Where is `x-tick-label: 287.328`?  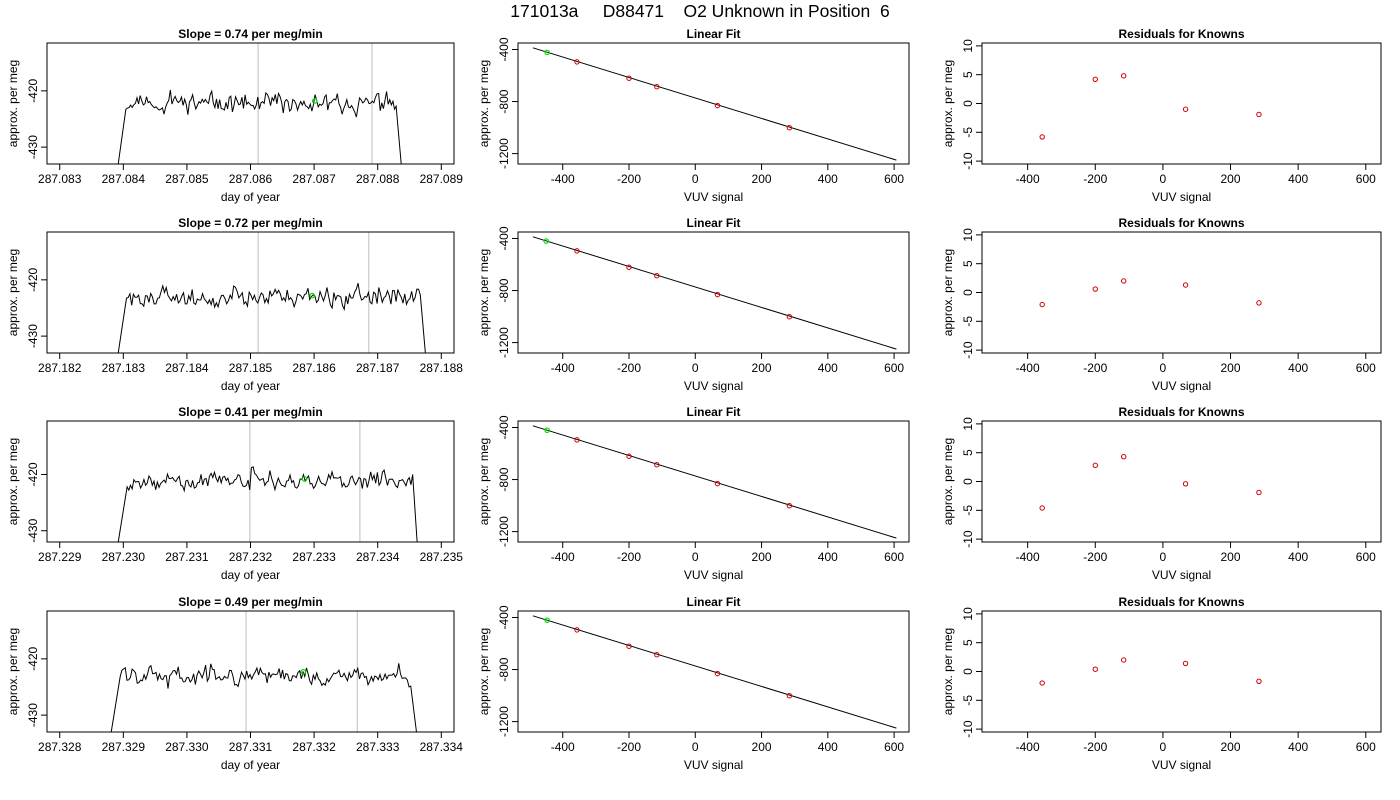
x-tick-label: 287.328 is located at coordinates (60, 747).